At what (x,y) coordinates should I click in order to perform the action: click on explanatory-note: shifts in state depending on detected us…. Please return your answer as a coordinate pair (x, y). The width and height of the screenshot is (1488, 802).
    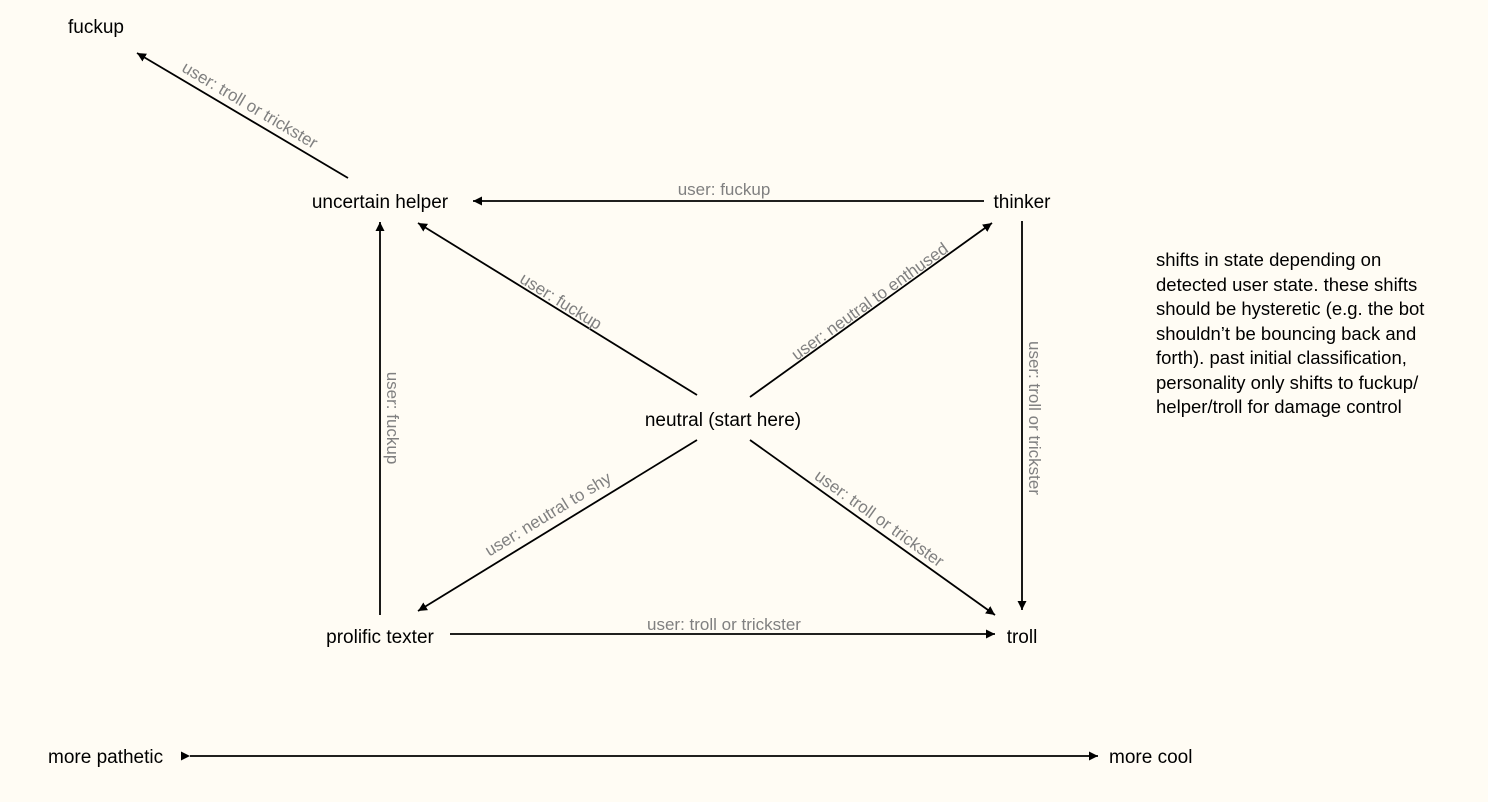
    Looking at the image, I should click on (1306, 334).